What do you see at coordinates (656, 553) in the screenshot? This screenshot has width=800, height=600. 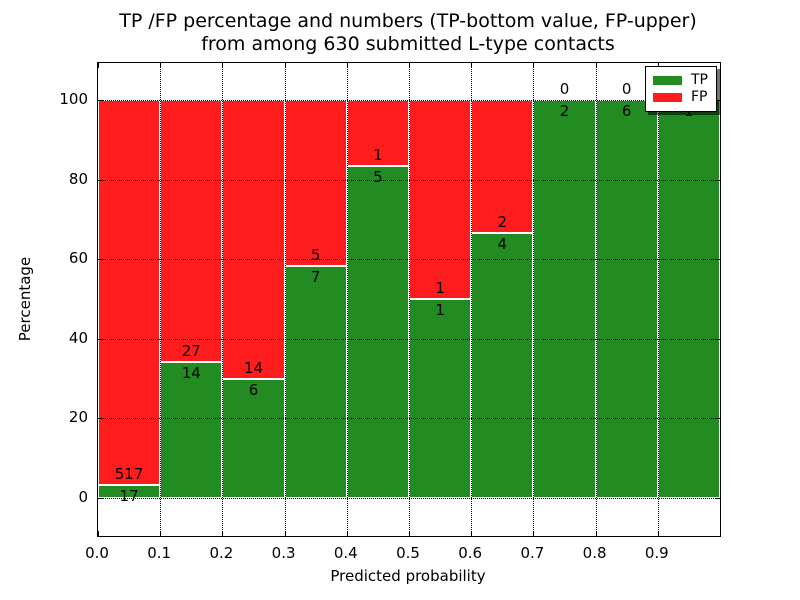 I see `x-tick-label: 0.9` at bounding box center [656, 553].